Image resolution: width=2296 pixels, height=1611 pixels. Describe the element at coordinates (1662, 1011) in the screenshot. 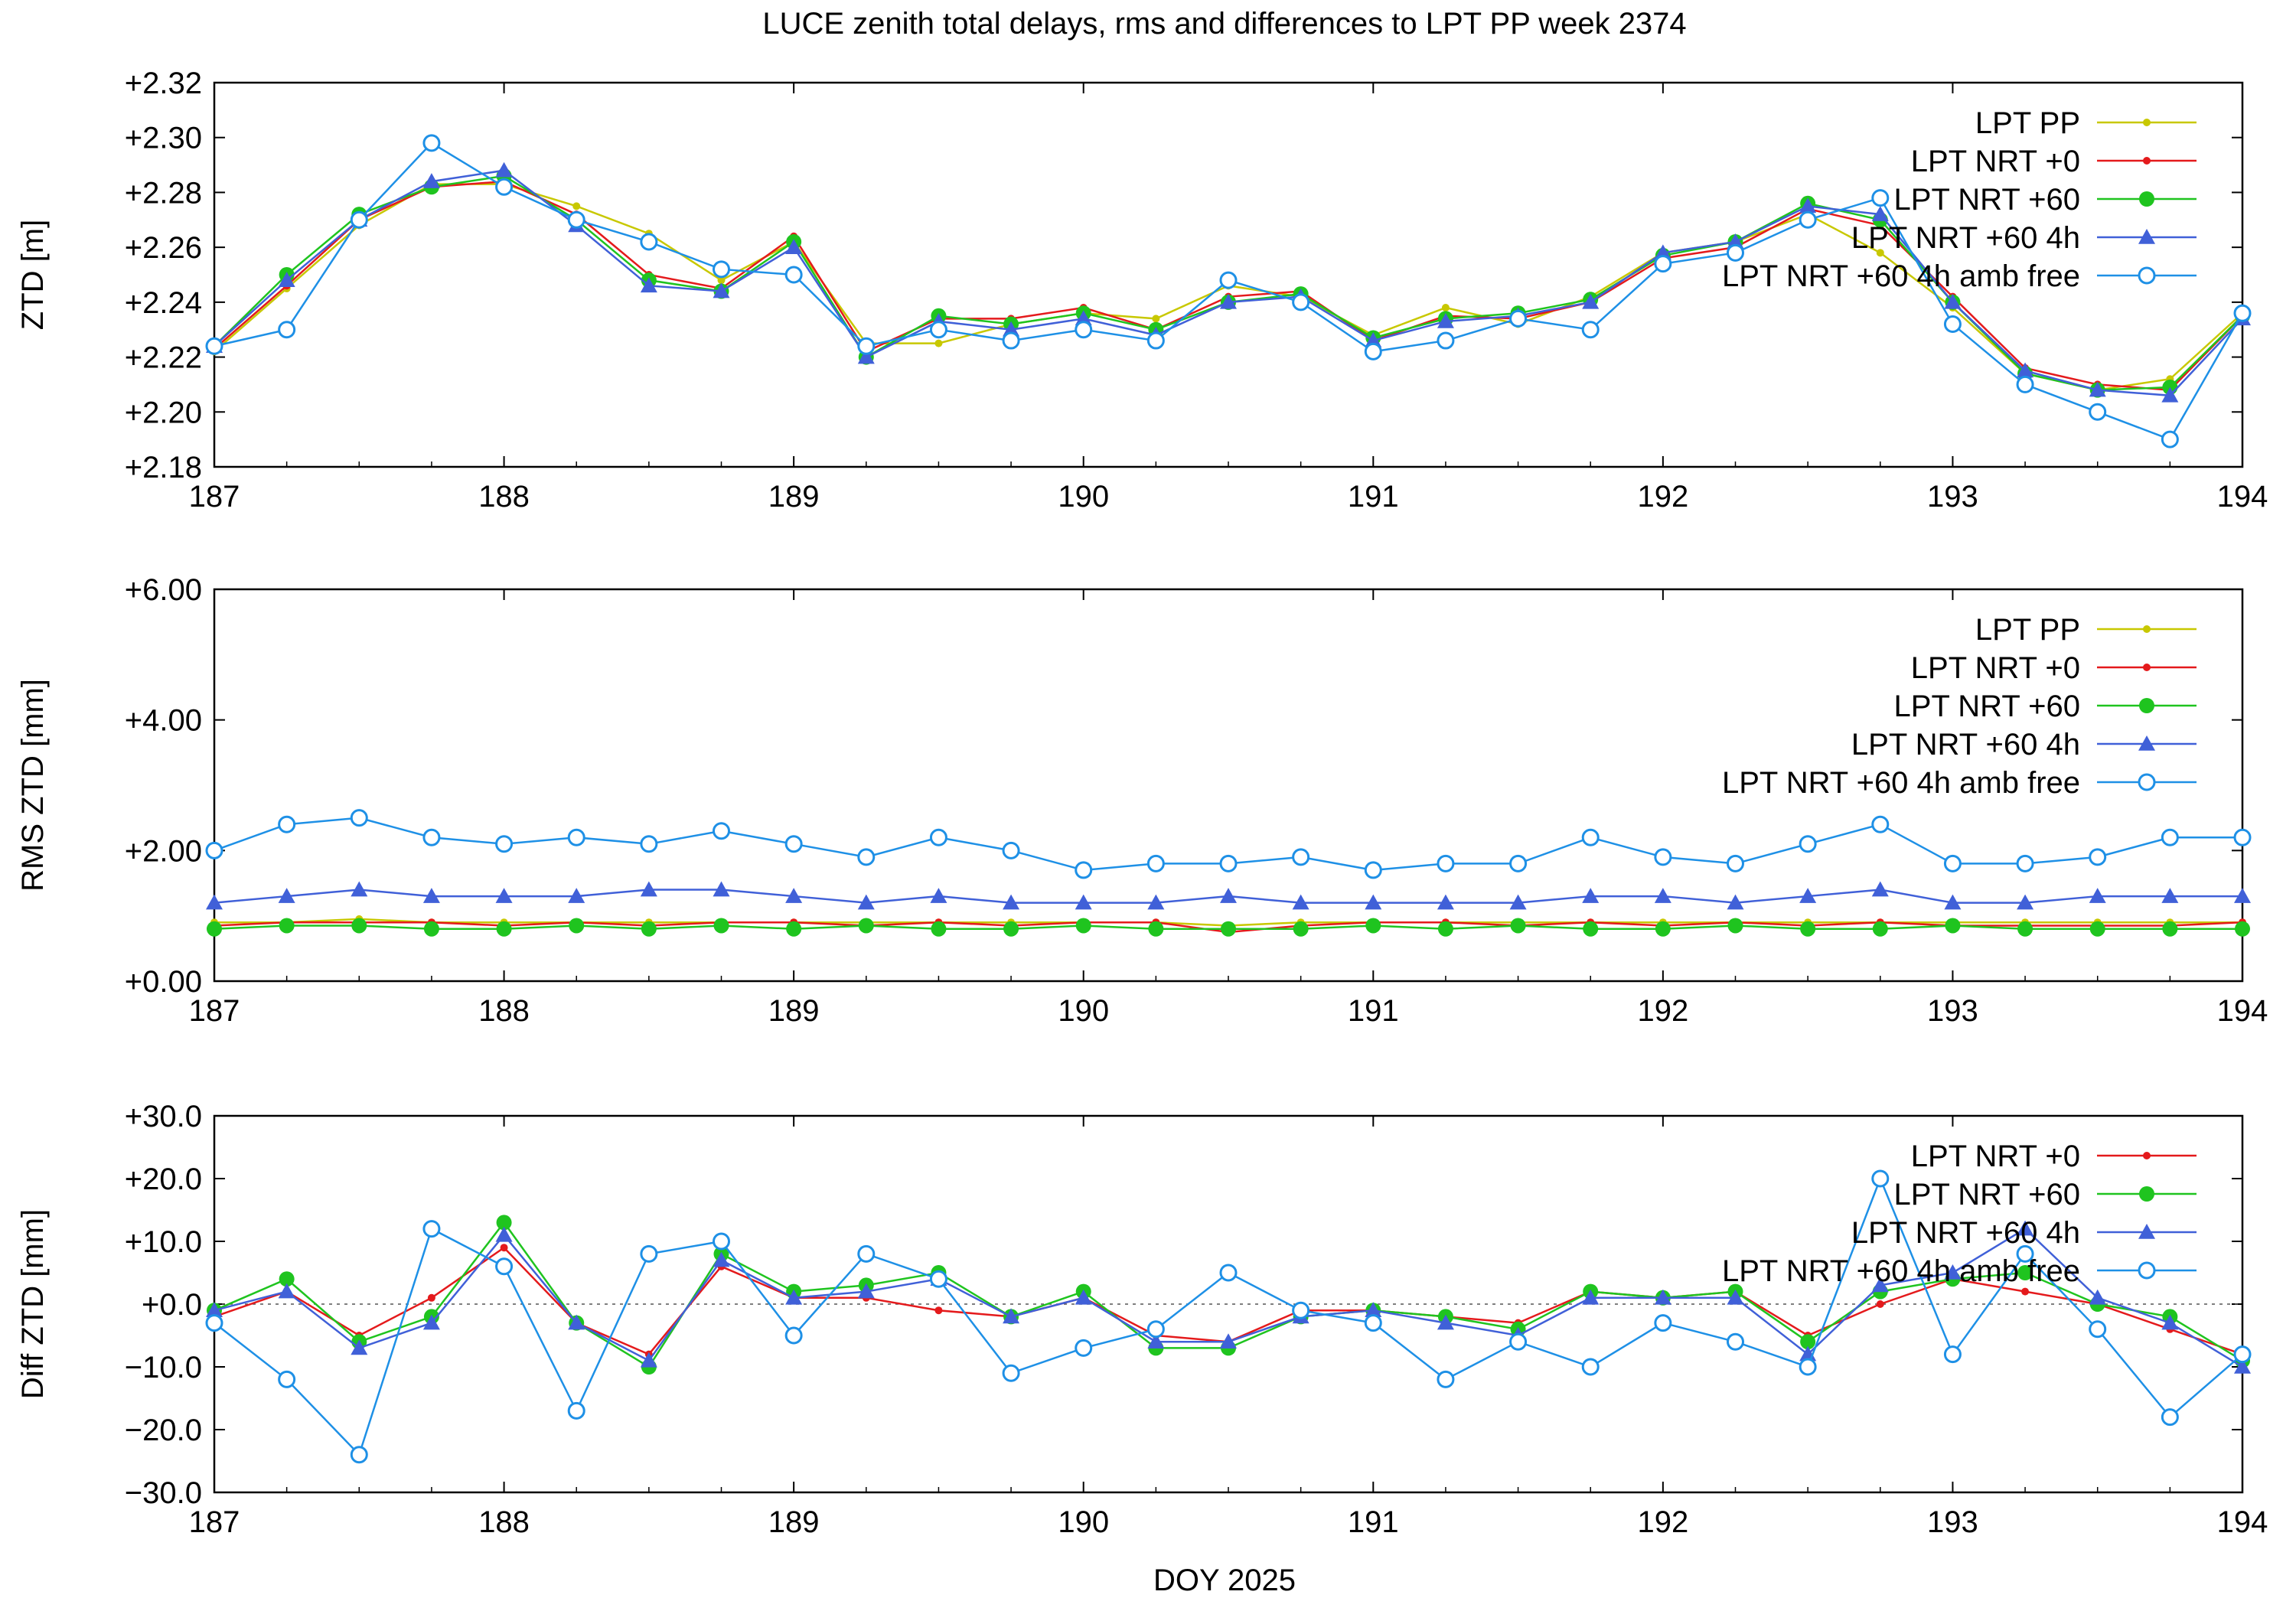

I see `x-tick-label: 192` at that location.